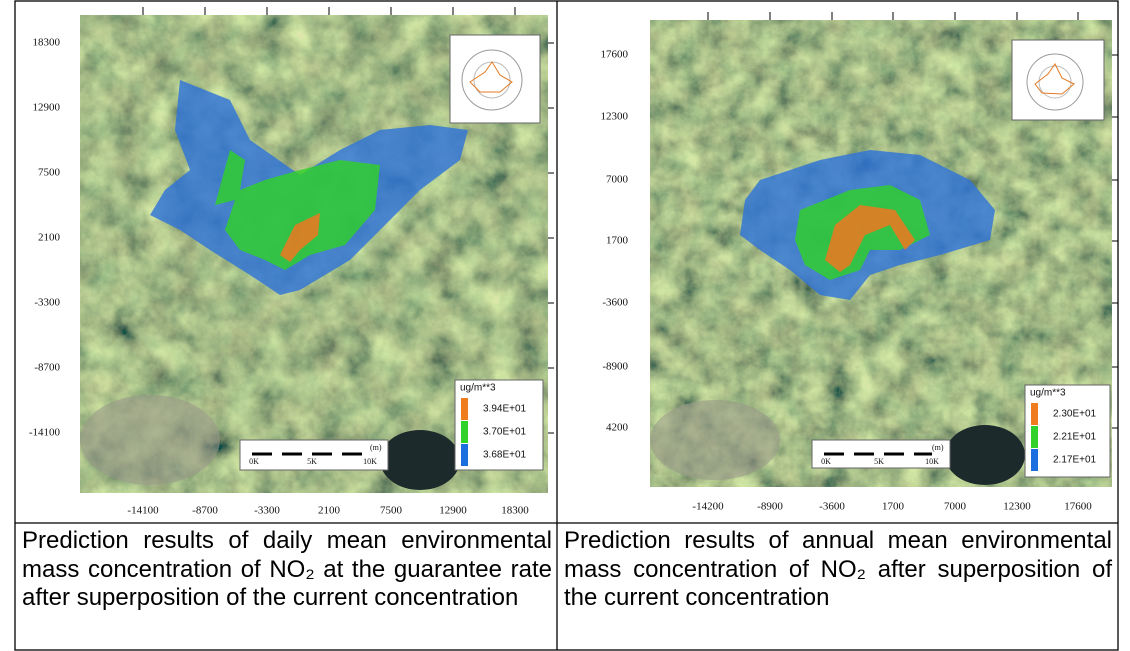 The height and width of the screenshot is (651, 1130). What do you see at coordinates (45, 433) in the screenshot?
I see `y-axis-label: -14100` at bounding box center [45, 433].